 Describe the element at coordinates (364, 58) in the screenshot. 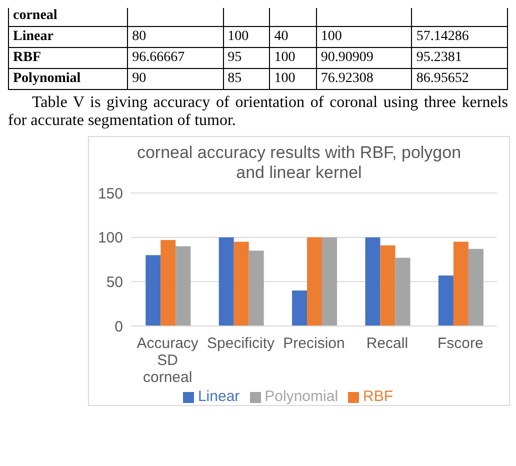

I see `text: 90.90909` at that location.